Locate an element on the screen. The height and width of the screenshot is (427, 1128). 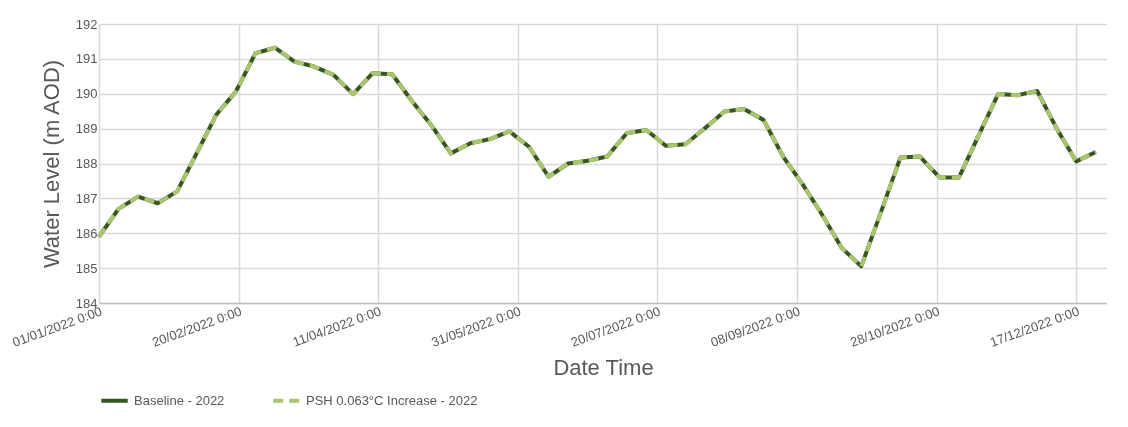
legend-label: PSH 0.063°C Increase - 2022 is located at coordinates (392, 400).